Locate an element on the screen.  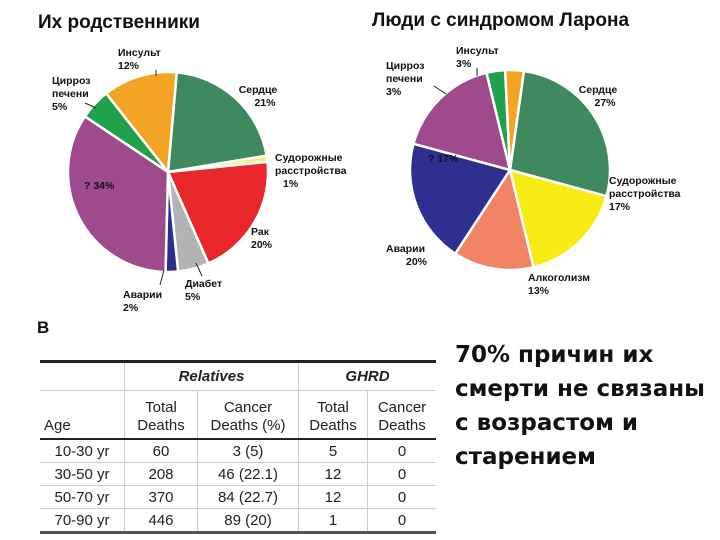
left-label-diabetes: Диабет 5% is located at coordinates (203, 291).